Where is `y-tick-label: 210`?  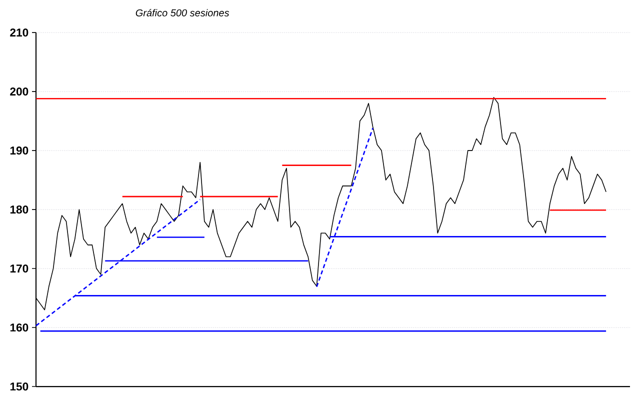
y-tick-label: 210 is located at coordinates (19, 32).